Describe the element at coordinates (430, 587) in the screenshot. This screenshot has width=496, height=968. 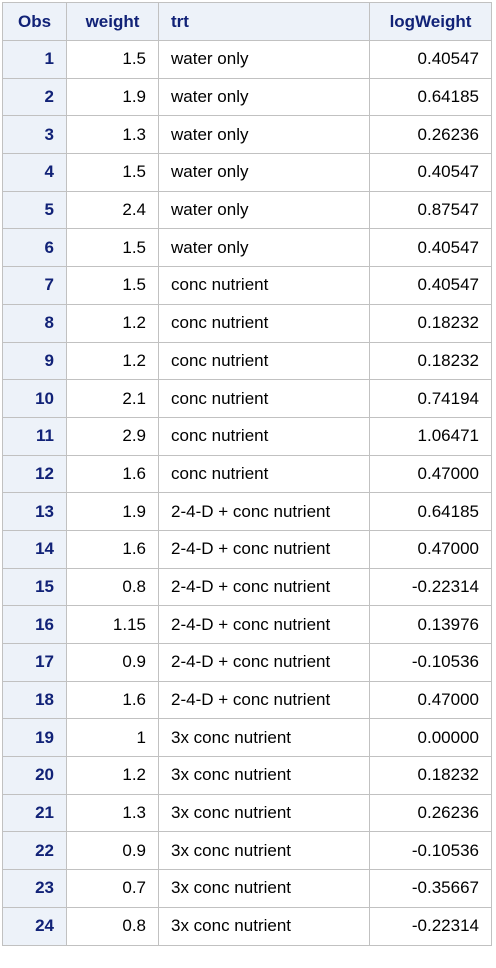
I see `cell-logweight: -0.22314` at that location.